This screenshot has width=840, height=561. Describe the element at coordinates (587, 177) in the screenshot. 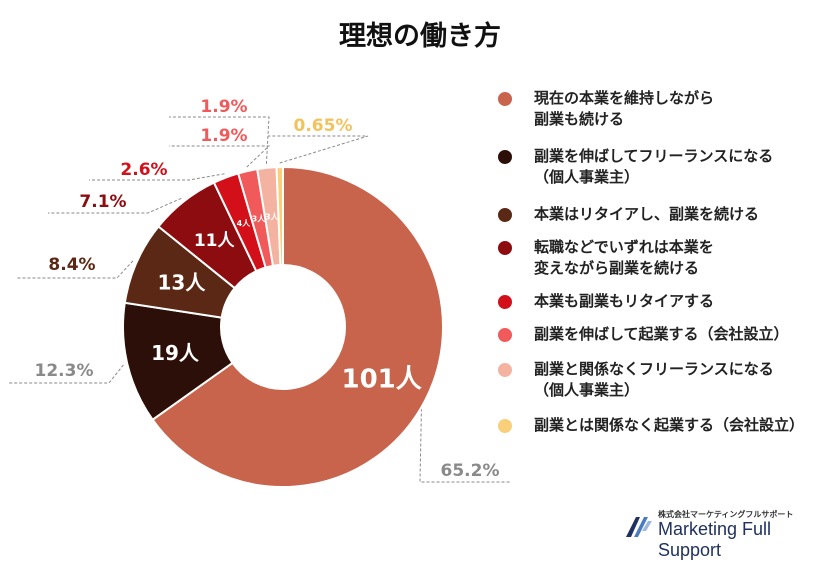

I see `legend-label-1-1: （個人事業主）` at that location.